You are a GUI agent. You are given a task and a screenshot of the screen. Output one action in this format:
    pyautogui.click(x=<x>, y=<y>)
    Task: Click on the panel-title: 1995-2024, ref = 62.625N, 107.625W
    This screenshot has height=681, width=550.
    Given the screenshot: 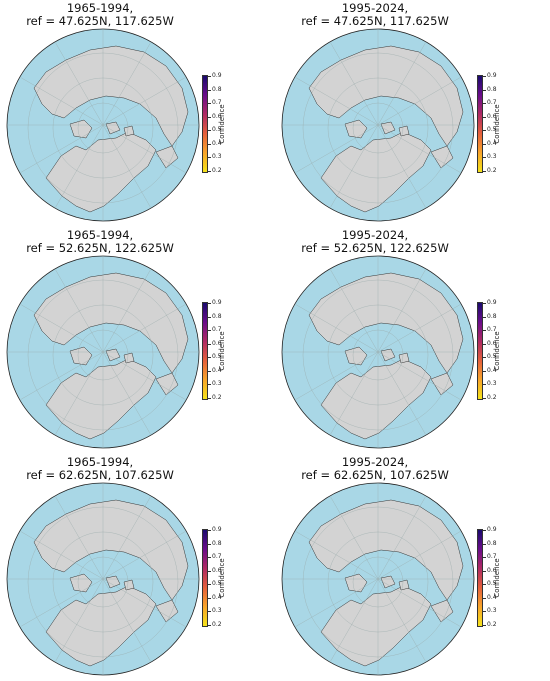 What is the action you would take?
    pyautogui.click(x=375, y=468)
    